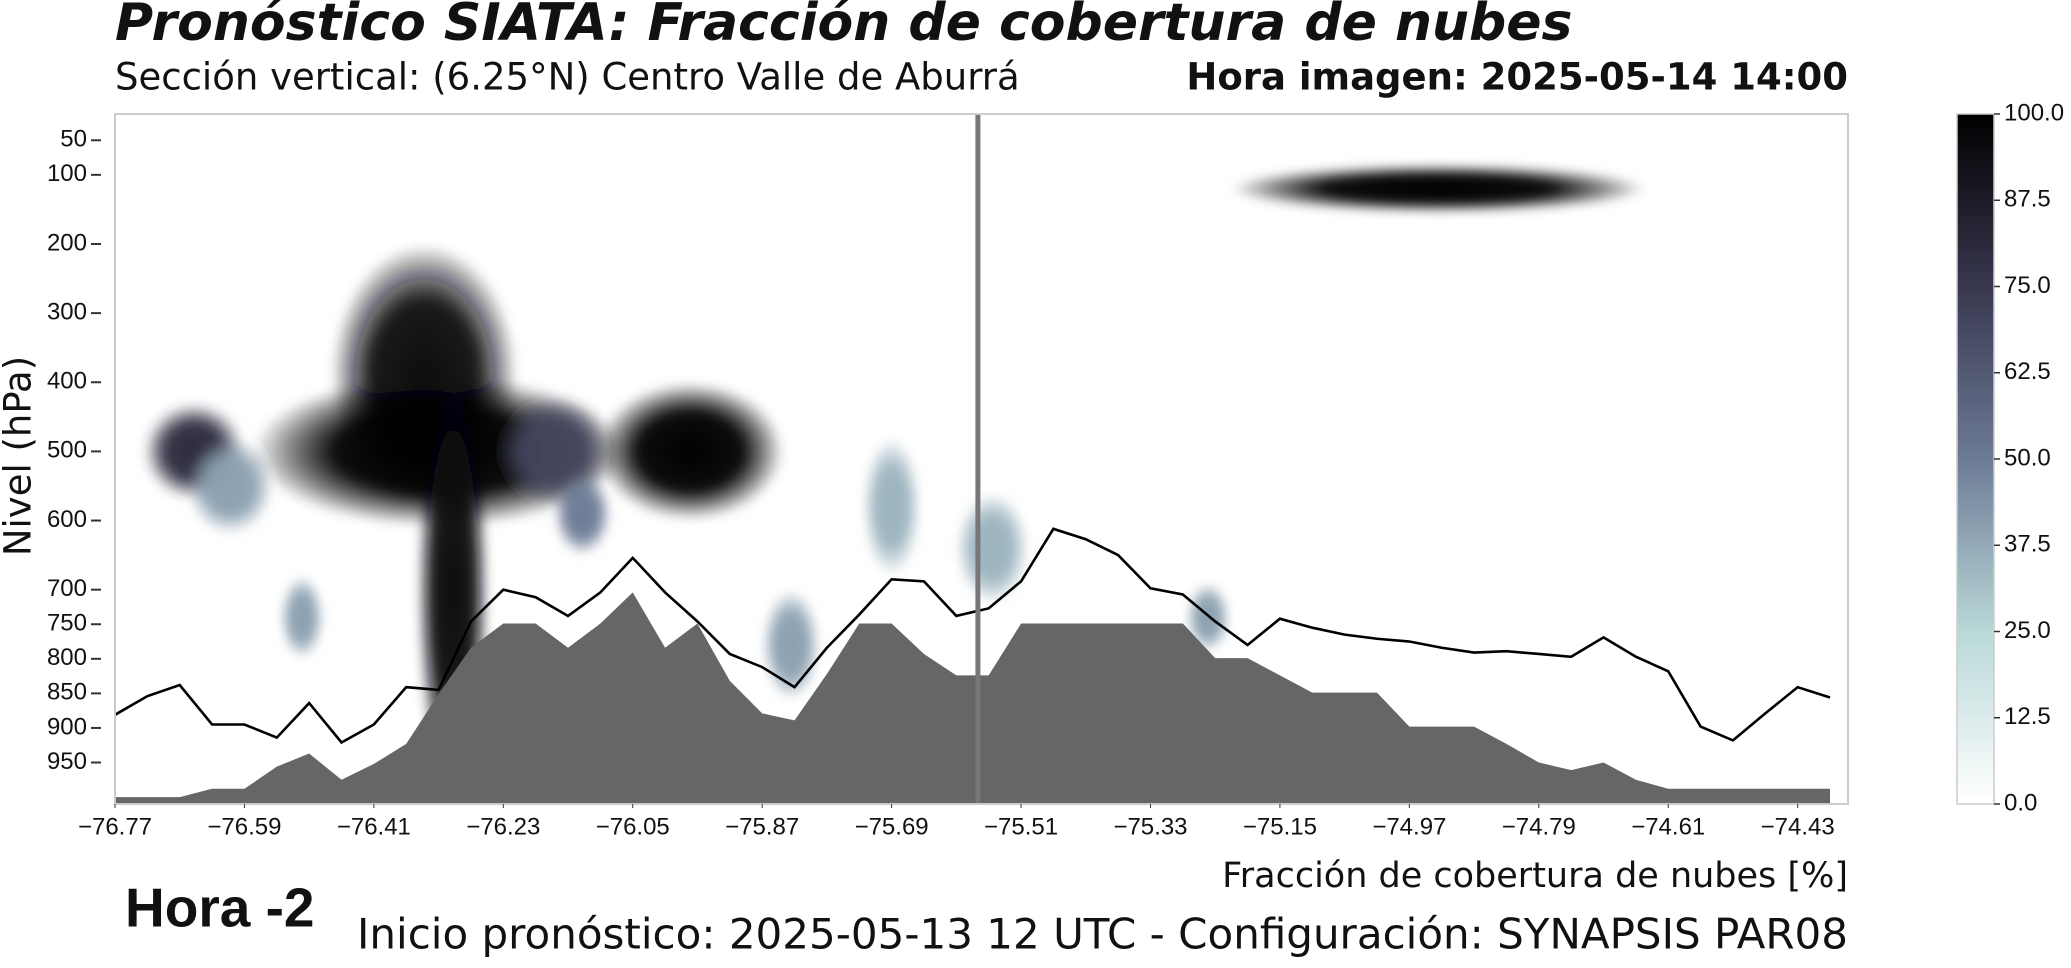 The image size is (2071, 968). Describe the element at coordinates (2027, 630) in the screenshot. I see `colorbar-tick-label: 25.0` at that location.